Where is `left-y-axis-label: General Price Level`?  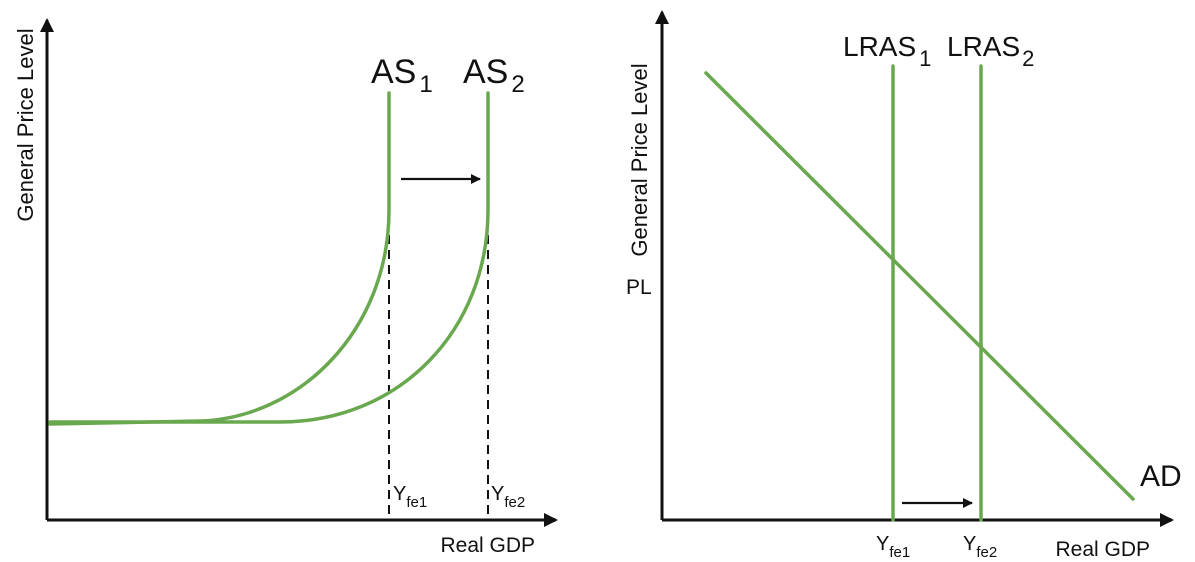 left-y-axis-label: General Price Level is located at coordinates (25, 124).